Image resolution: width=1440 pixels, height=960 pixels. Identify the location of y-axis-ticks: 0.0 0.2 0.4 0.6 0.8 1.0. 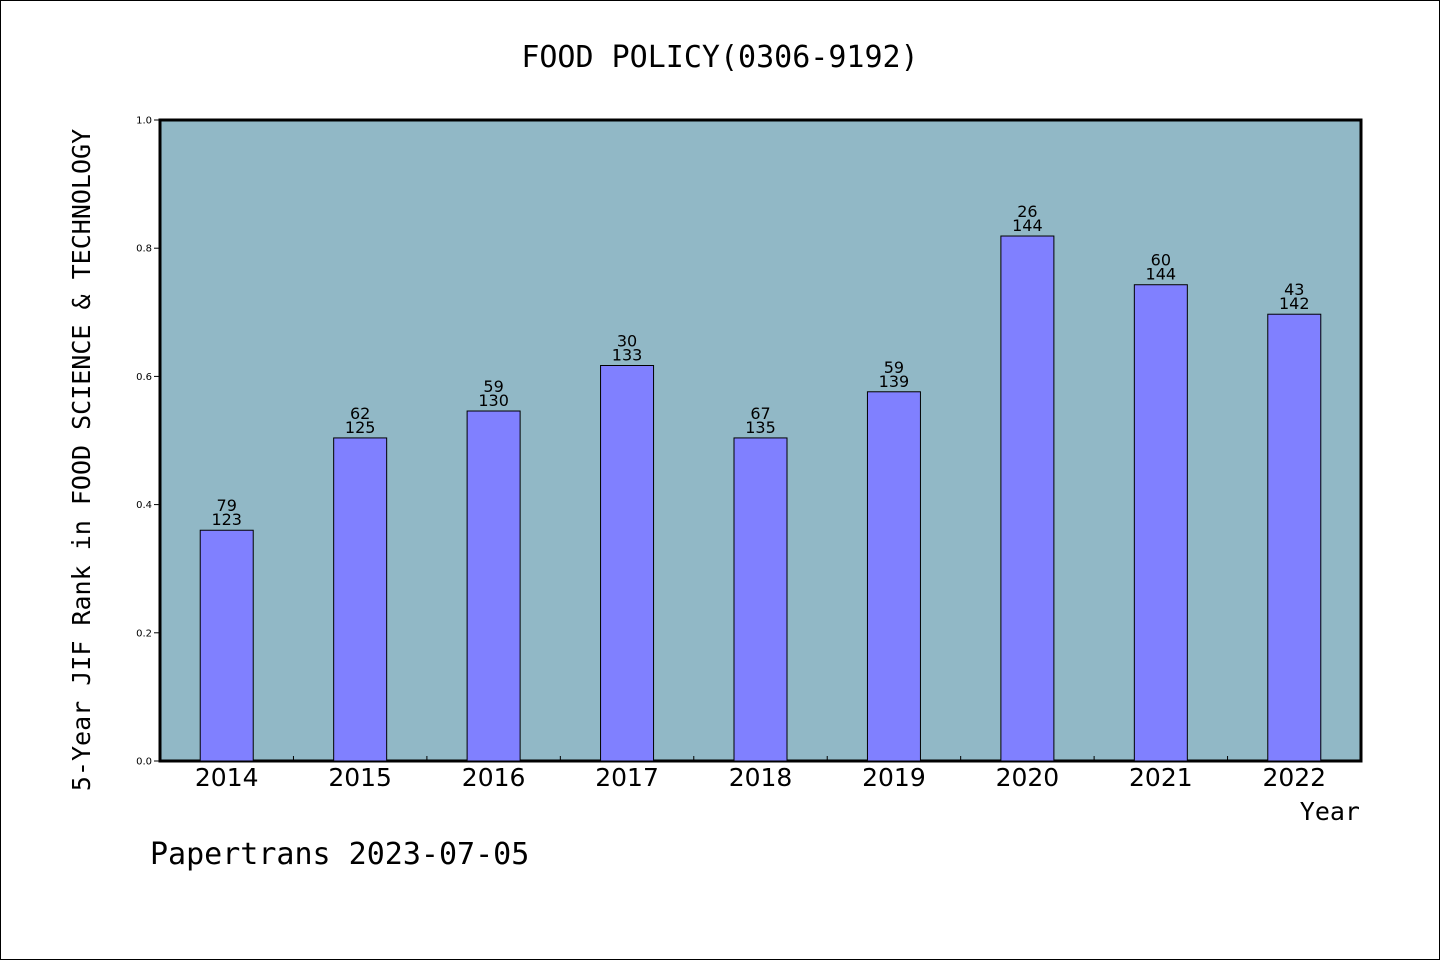
(148, 442).